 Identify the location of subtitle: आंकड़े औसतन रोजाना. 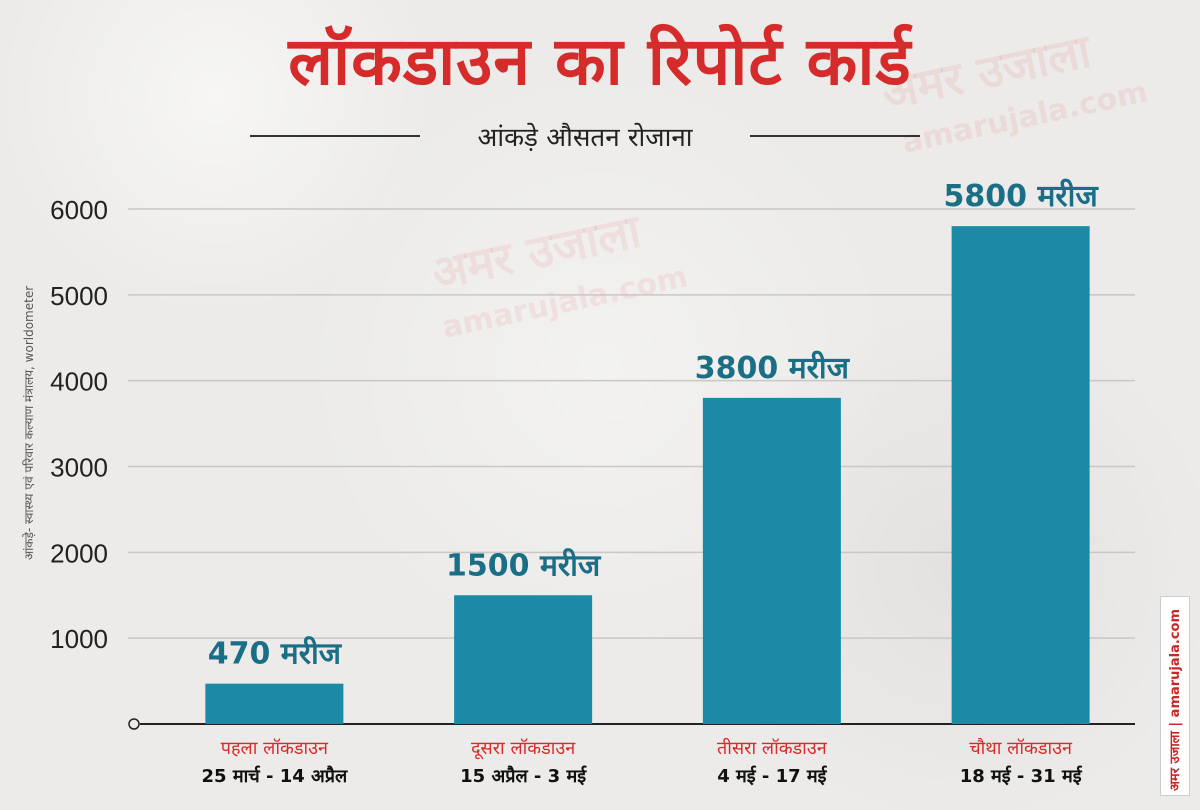
(585, 138).